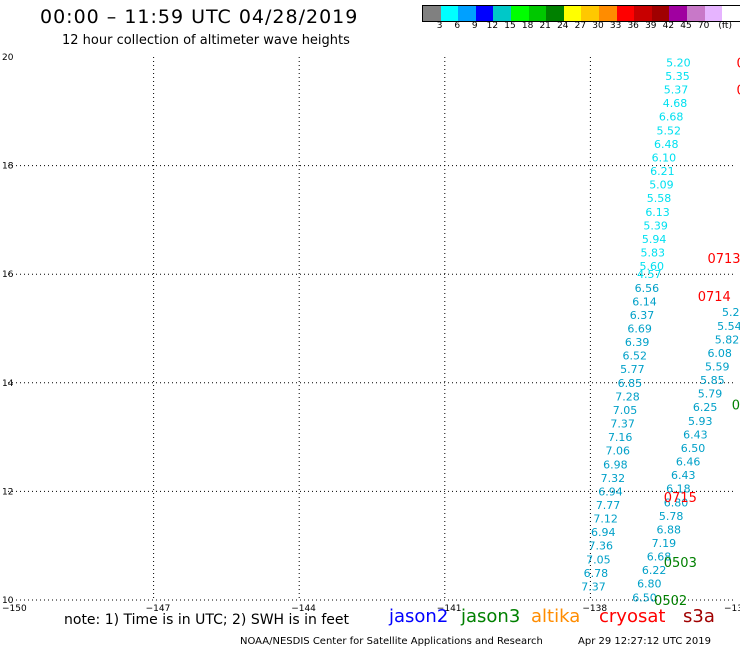 This screenshot has height=650, width=740. I want to click on wave-height-label: 5.94, so click(654, 239).